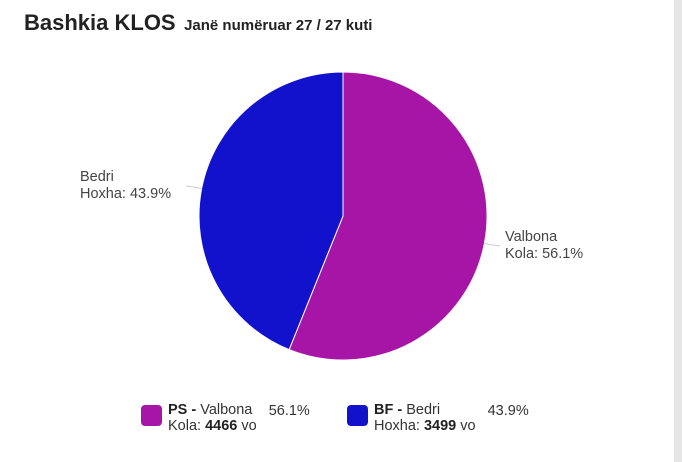 This screenshot has height=462, width=682. Describe the element at coordinates (508, 411) in the screenshot. I see `legend-percent-bf: 43.9%` at that location.